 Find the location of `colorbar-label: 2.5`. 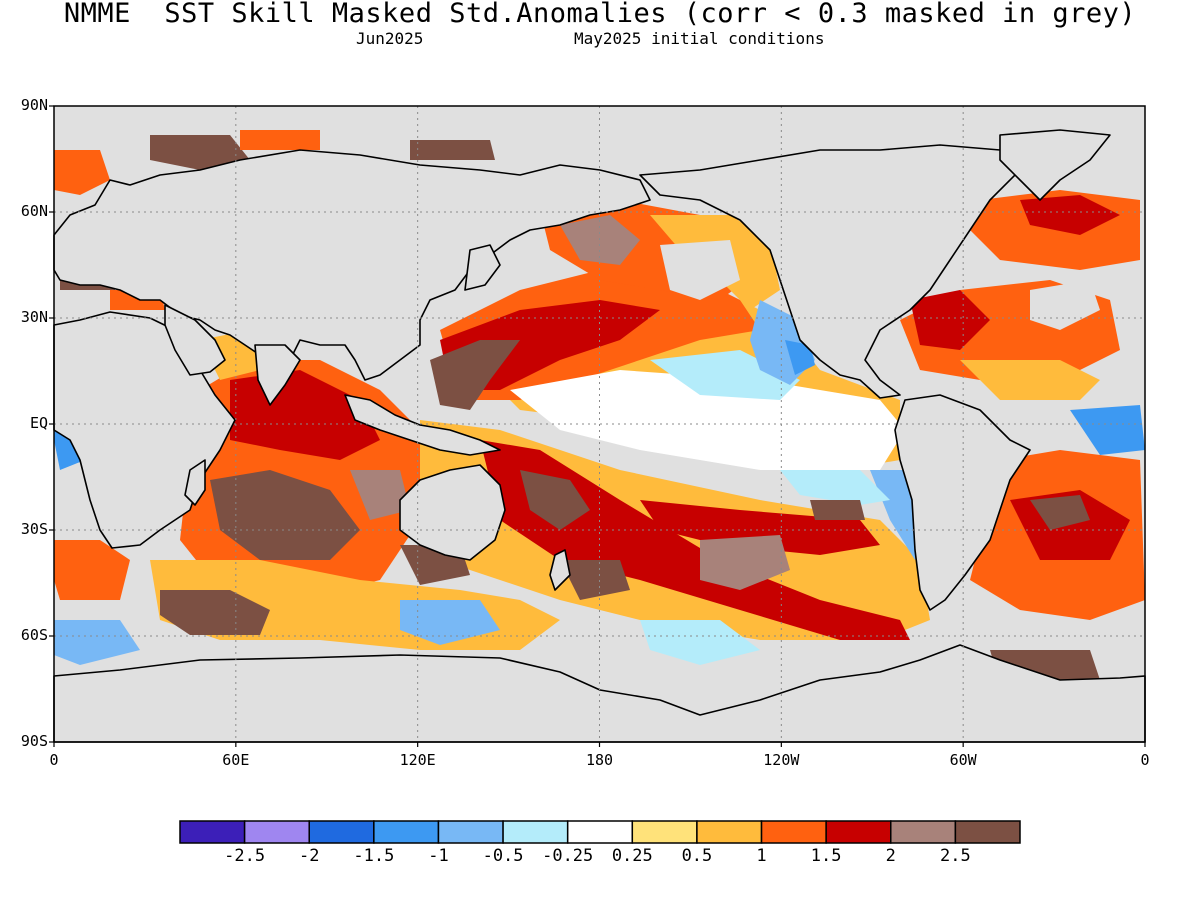

colorbar-label: 2.5 is located at coordinates (955, 856).